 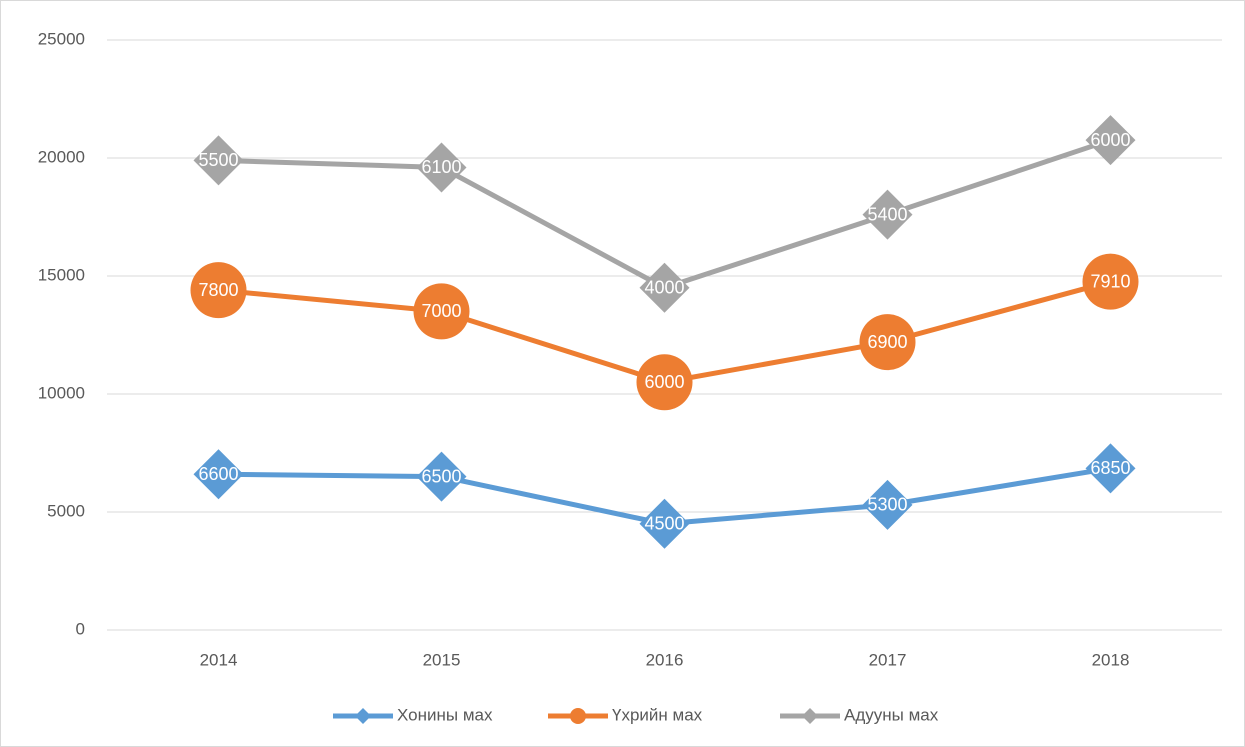 I want to click on y-tick-label: 20000, so click(x=61, y=156).